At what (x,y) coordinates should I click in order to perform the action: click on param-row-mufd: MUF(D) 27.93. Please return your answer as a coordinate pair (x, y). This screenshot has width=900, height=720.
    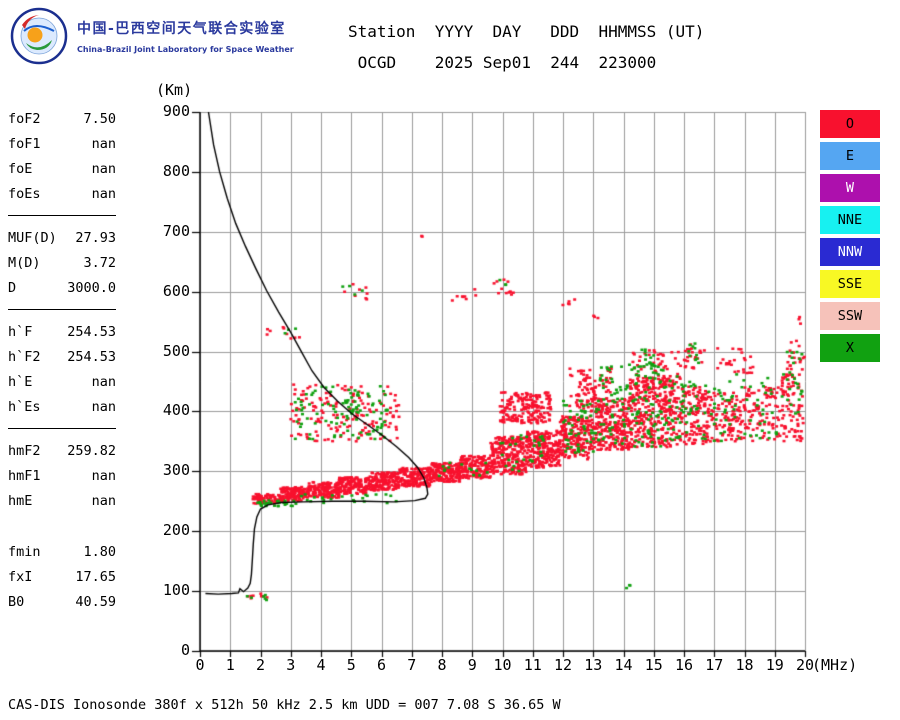
    Looking at the image, I should click on (62, 237).